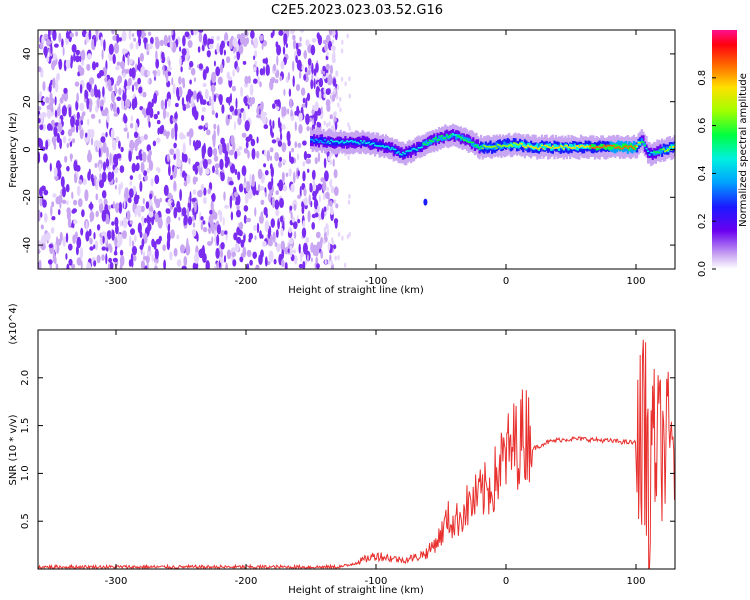 The image size is (750, 600). What do you see at coordinates (635, 281) in the screenshot?
I see `x-tick-label: 100` at bounding box center [635, 281].